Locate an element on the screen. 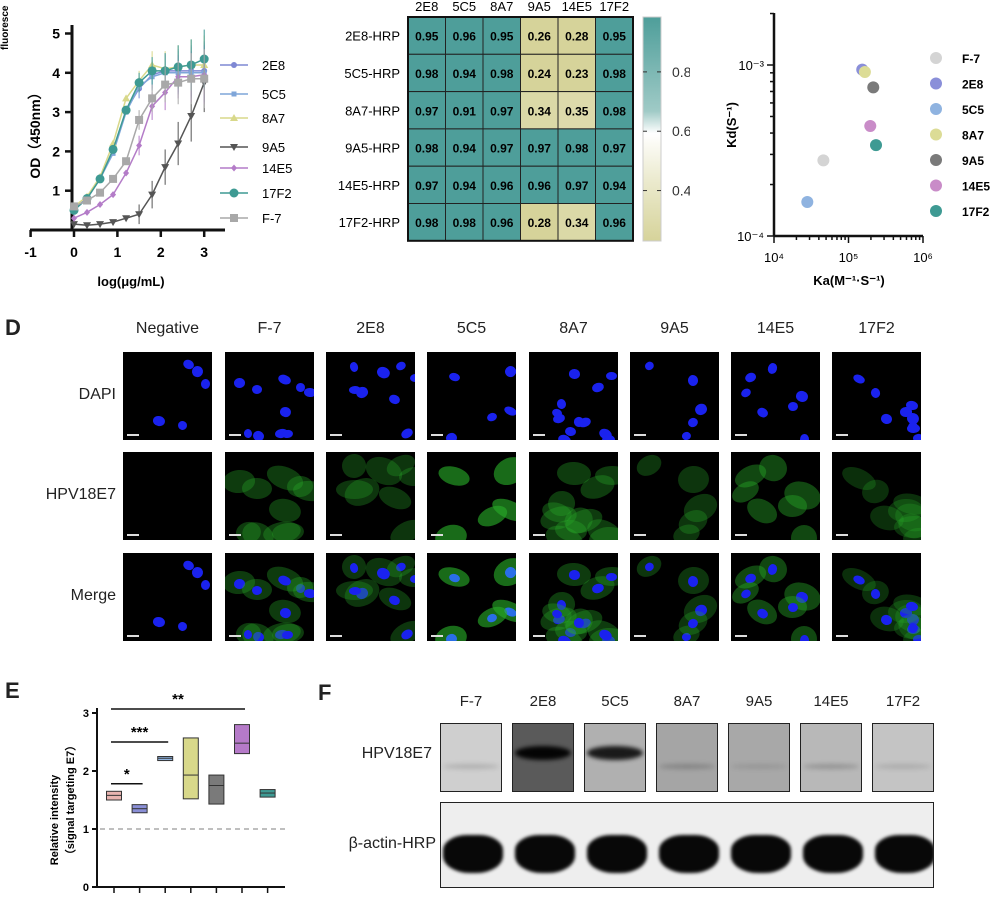 Image resolution: width=1000 pixels, height=900 pixels. column-label: F-7 is located at coordinates (269, 328).